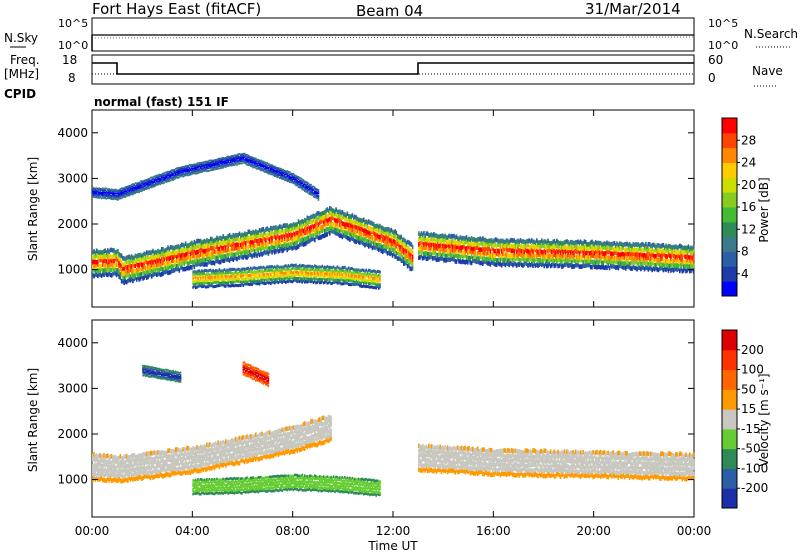  Describe the element at coordinates (73, 45) in the screenshot. I see `nsky-tick-bottom: 10^0` at that location.